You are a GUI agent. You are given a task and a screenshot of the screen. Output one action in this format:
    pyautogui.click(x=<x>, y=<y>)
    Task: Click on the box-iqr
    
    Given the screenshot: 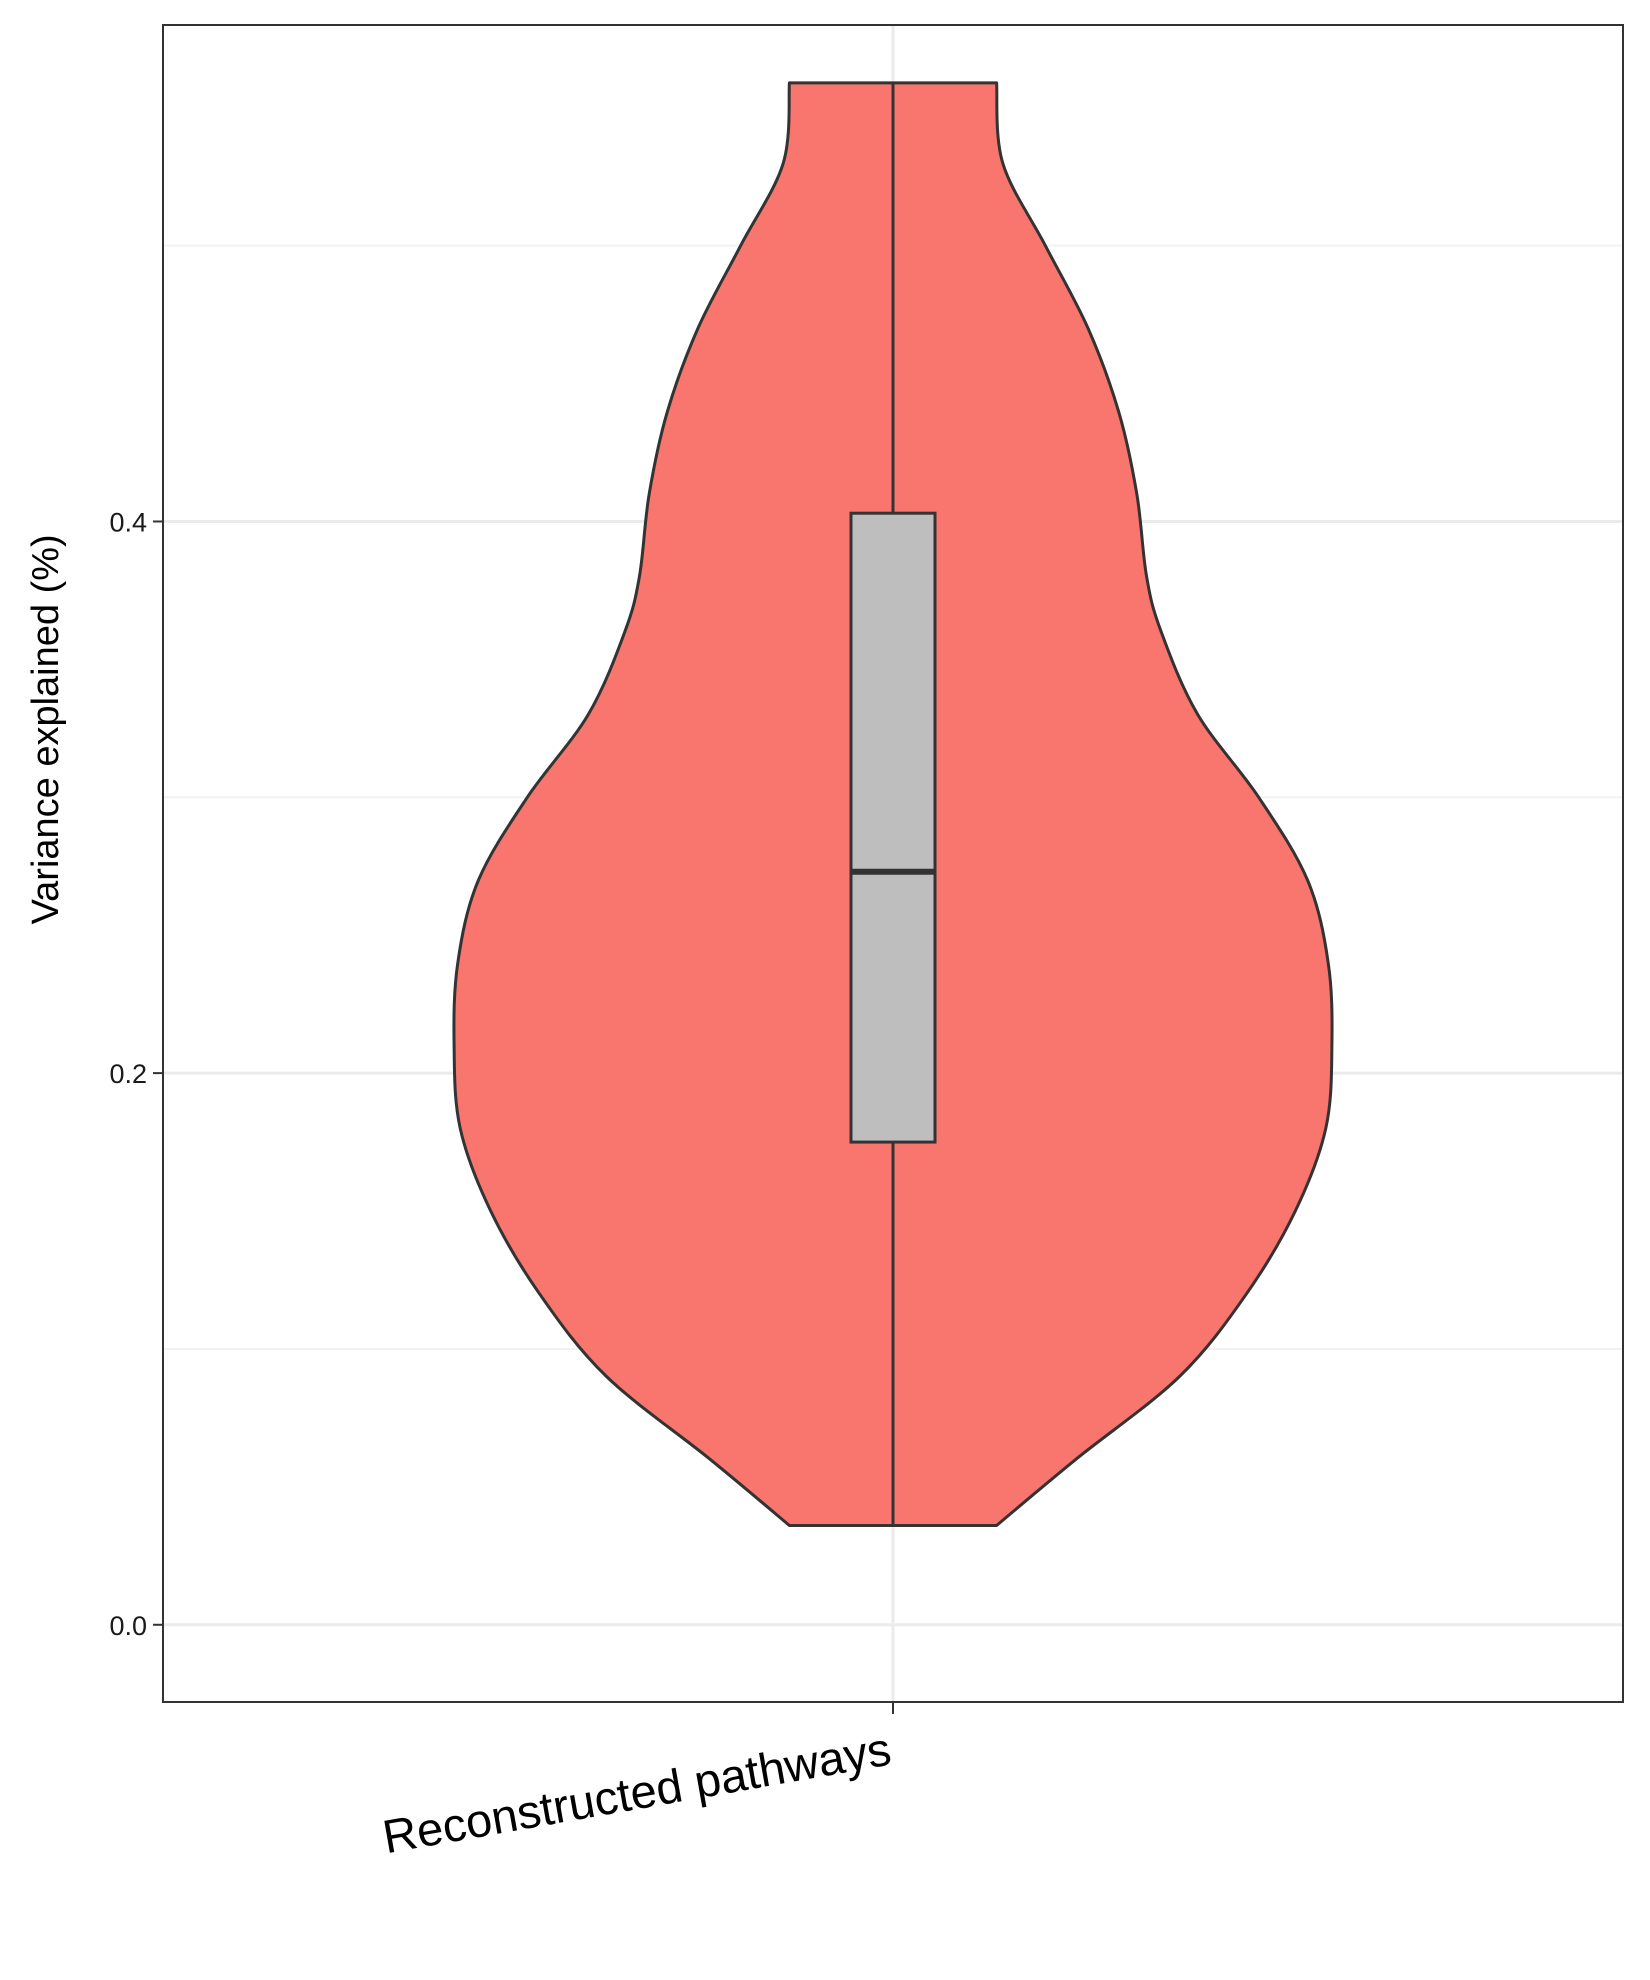 What is the action you would take?
    pyautogui.click(x=893, y=827)
    